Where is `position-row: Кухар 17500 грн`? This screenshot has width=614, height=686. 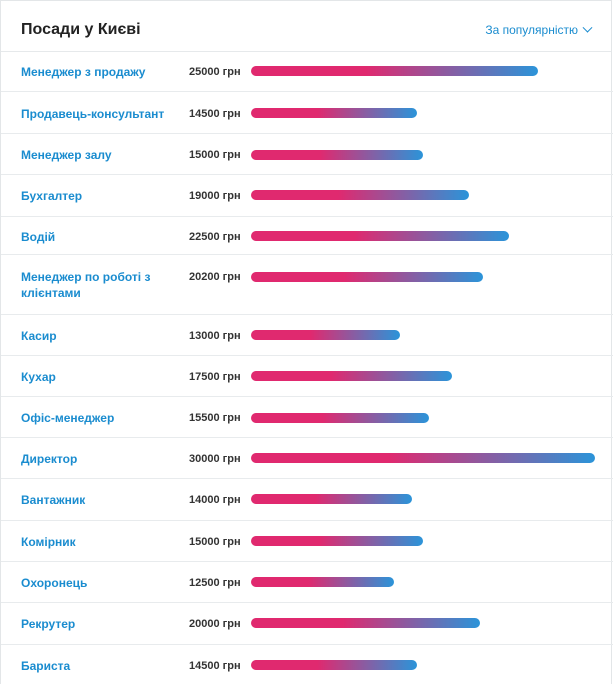 position-row: Кухар 17500 грн is located at coordinates (307, 376).